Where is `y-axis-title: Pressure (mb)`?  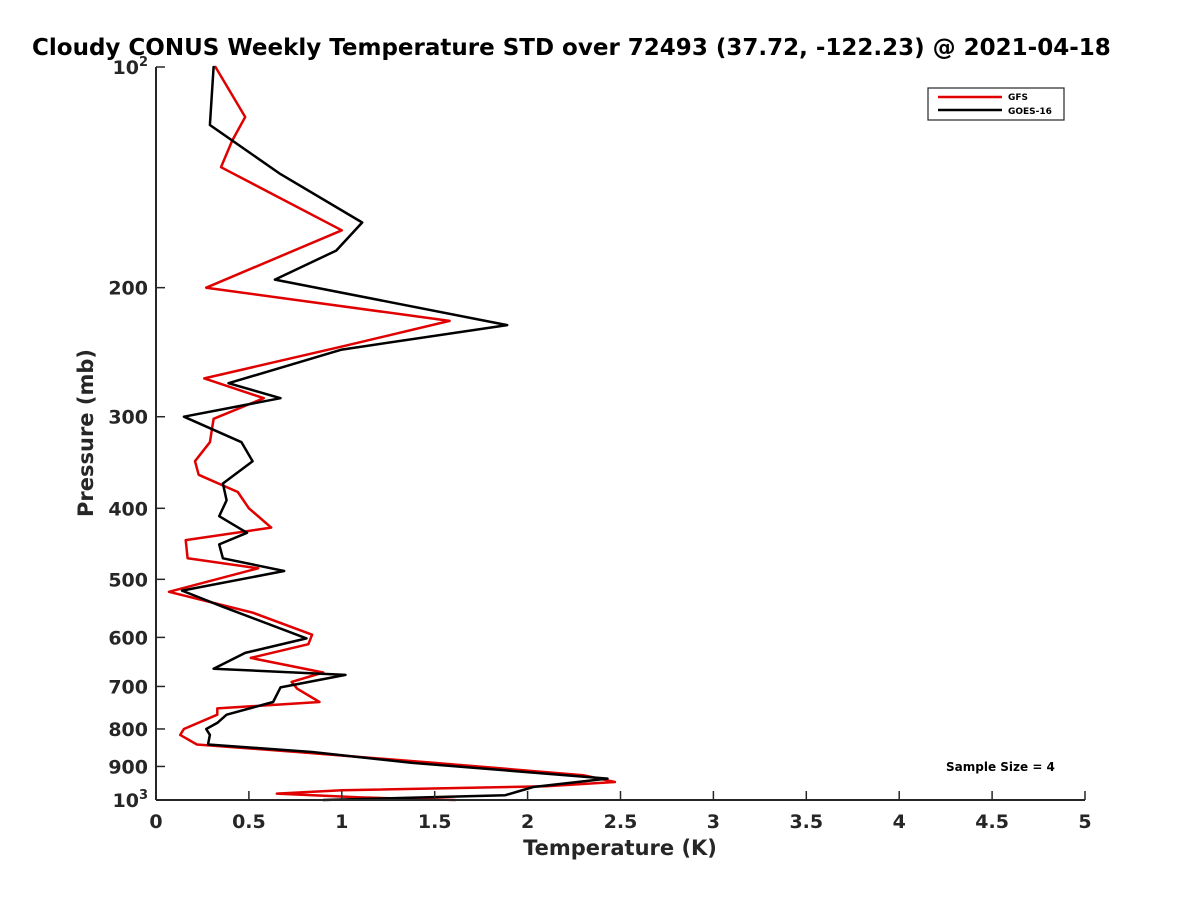 y-axis-title: Pressure (mb) is located at coordinates (86, 433).